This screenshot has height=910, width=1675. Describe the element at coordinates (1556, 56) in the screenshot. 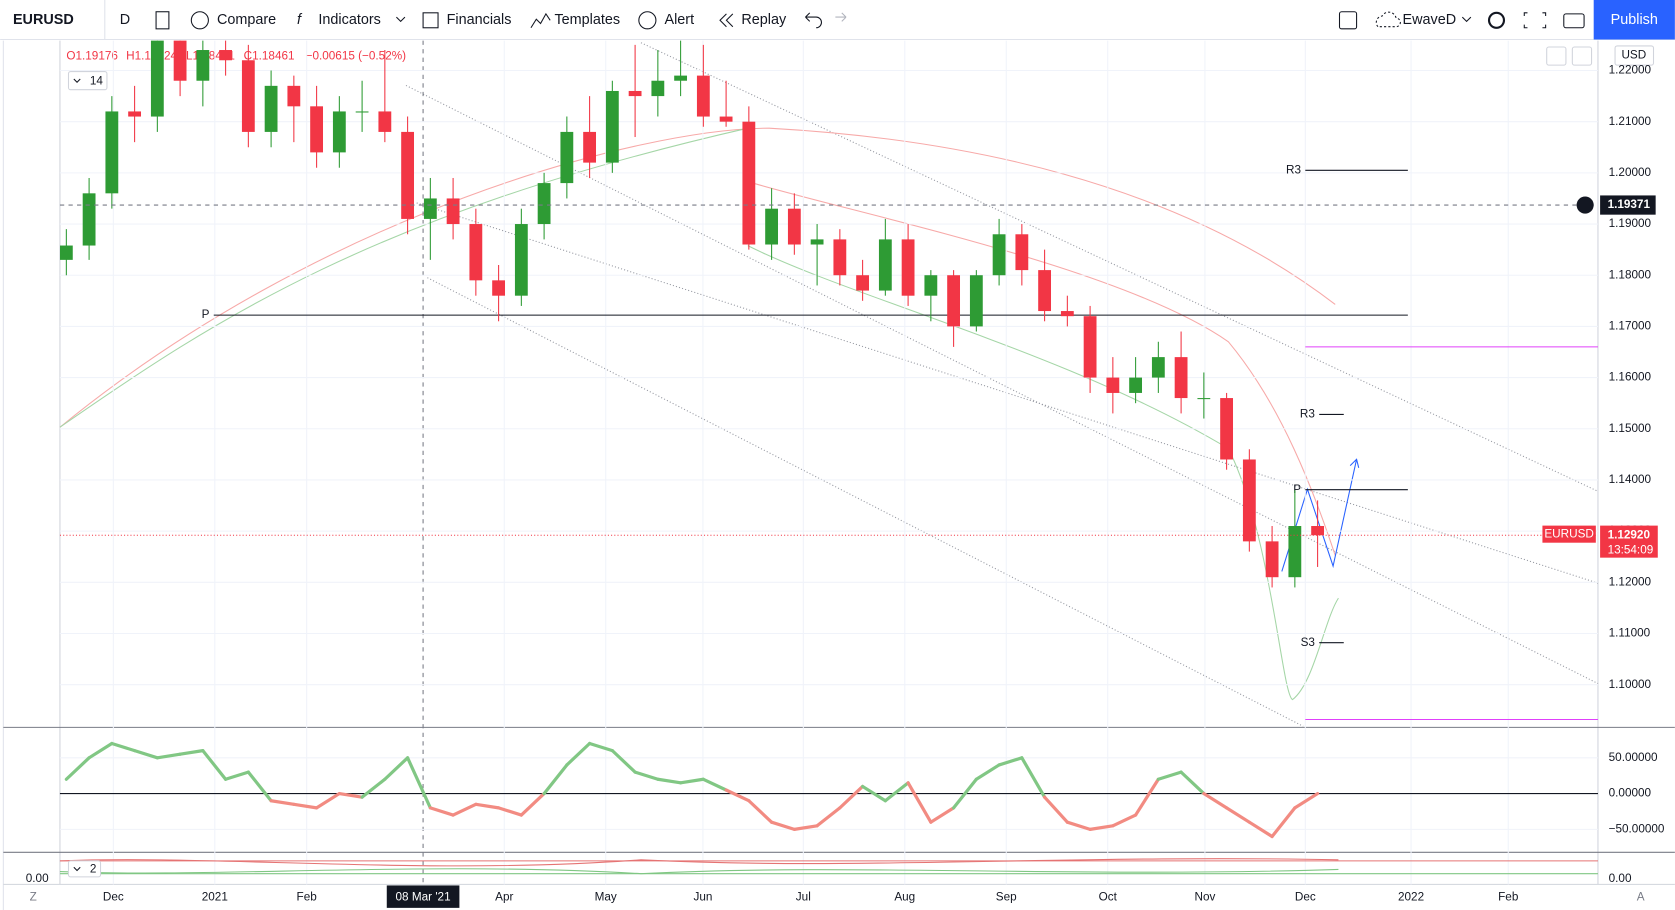

I see `scroll-button` at that location.